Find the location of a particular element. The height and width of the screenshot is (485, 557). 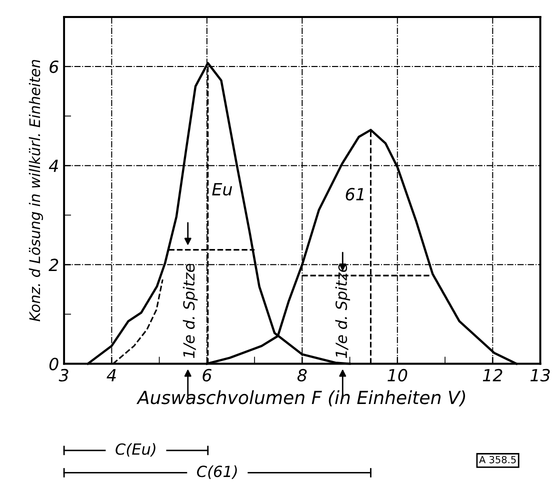

y-tick-label: 4 is located at coordinates (53, 166).